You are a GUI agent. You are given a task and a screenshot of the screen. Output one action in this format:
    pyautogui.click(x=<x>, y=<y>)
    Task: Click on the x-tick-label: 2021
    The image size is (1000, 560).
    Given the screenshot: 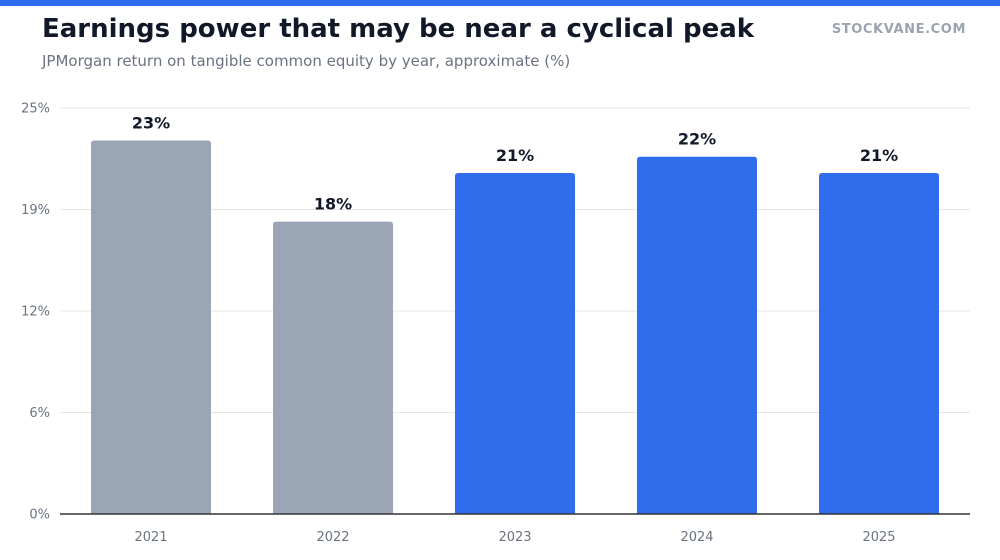 What is the action you would take?
    pyautogui.click(x=150, y=537)
    